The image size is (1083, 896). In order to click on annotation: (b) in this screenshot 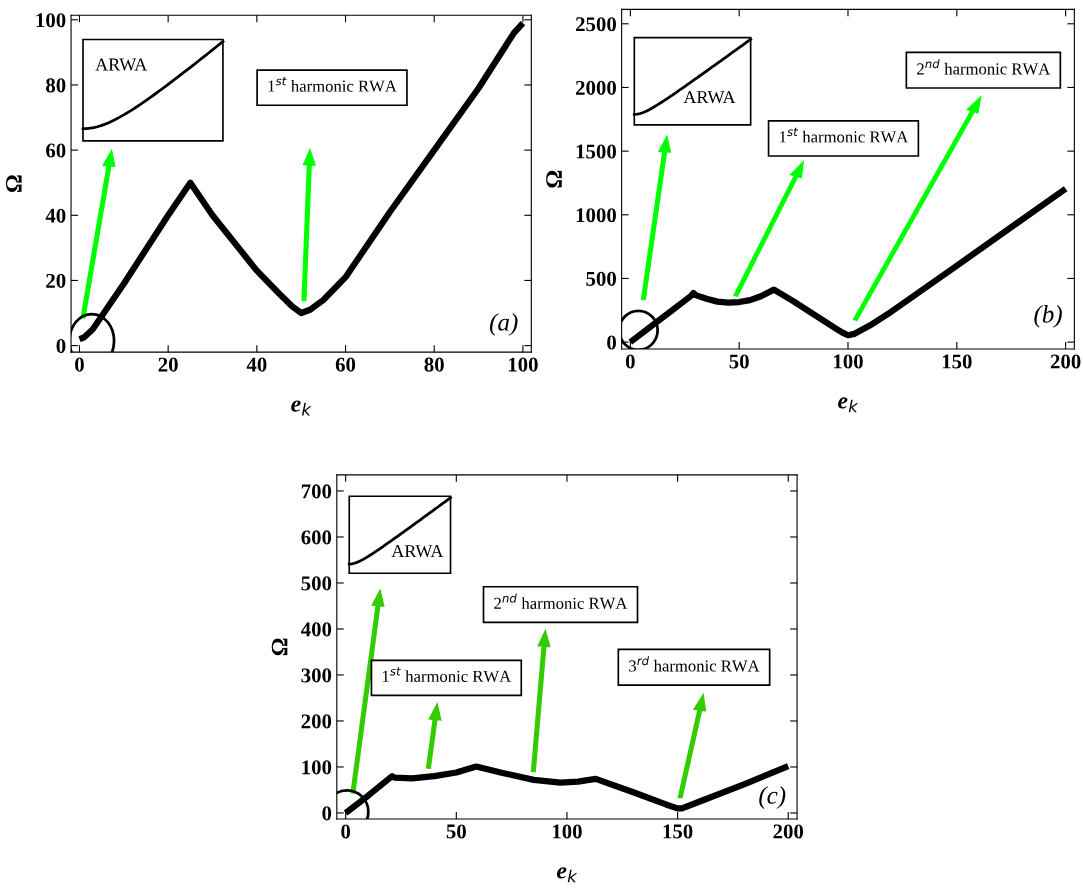, I will do `click(1048, 316)`.